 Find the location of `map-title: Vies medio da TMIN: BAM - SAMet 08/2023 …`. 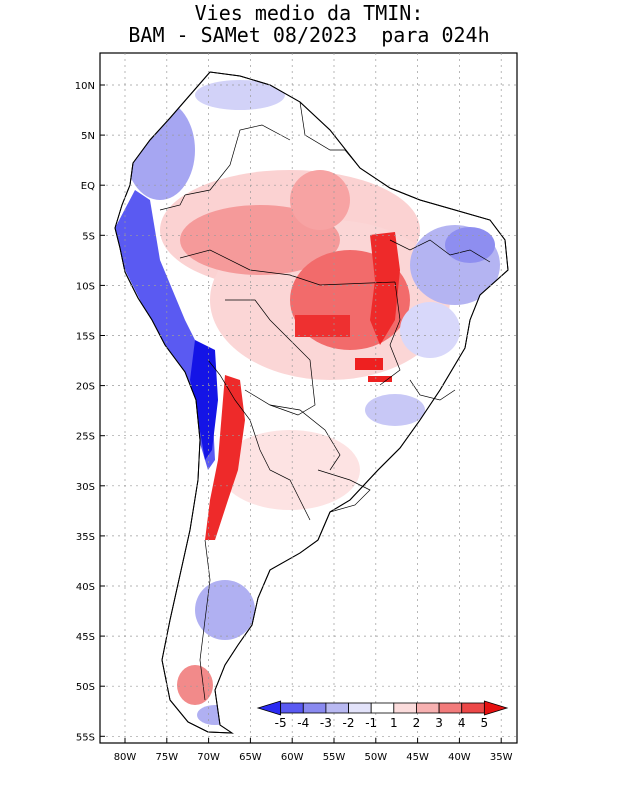

map-title: Vies medio da TMIN: BAM - SAMet 08/2023 … is located at coordinates (309, 24).